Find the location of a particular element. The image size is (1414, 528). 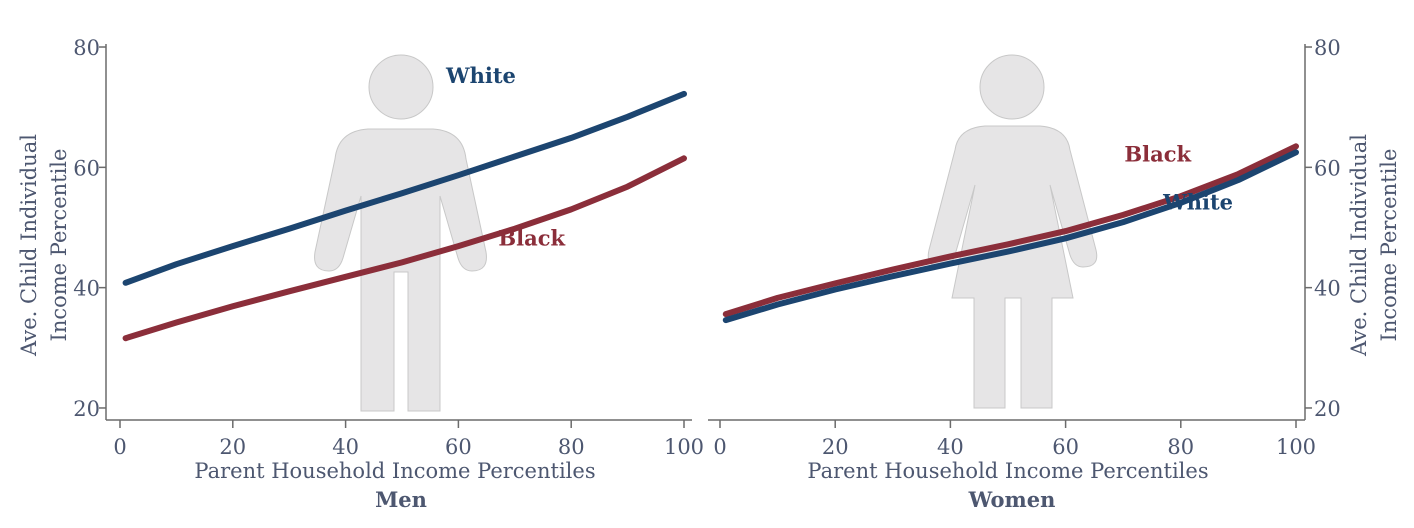

panel-title: Women is located at coordinates (1012, 499).